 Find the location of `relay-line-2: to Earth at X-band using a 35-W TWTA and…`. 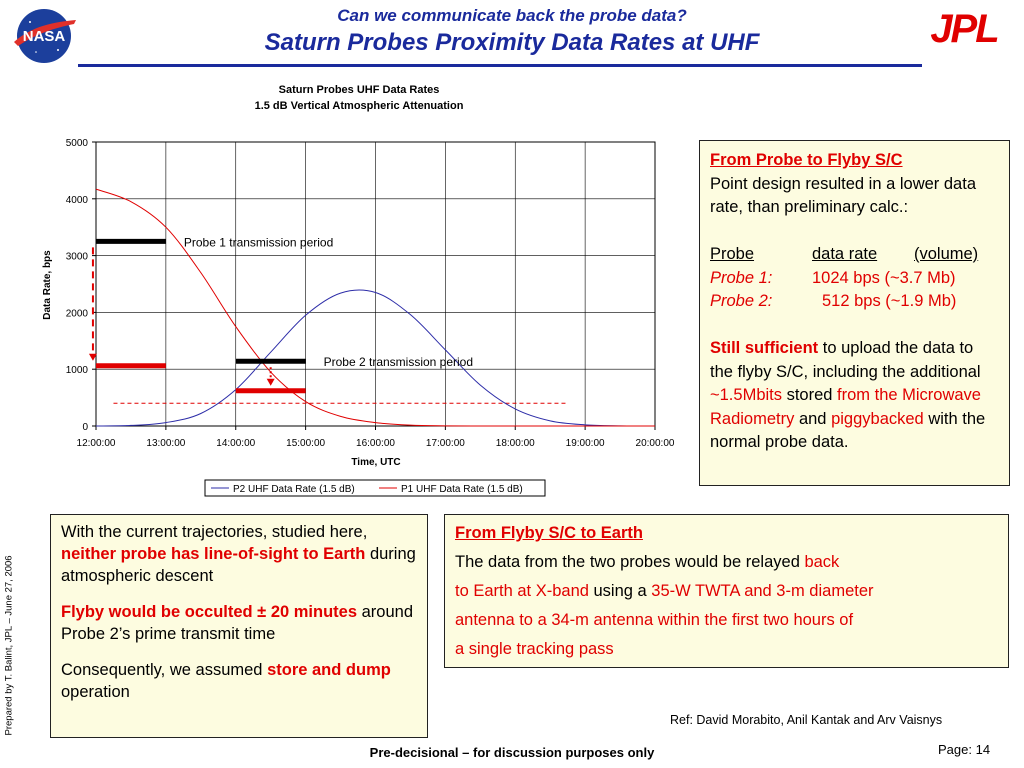

relay-line-2: to Earth at X-band using a 35-W TWTA and… is located at coordinates (664, 591).